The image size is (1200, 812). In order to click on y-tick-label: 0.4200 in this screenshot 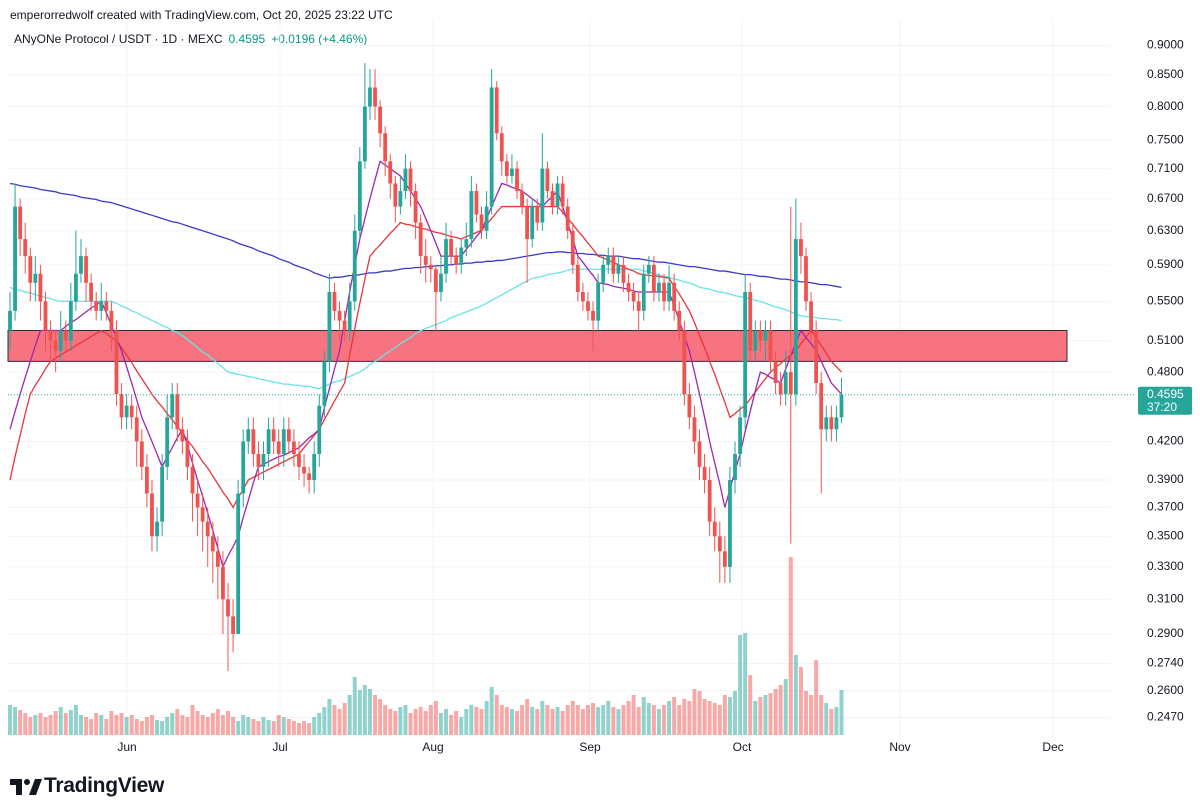, I will do `click(1165, 441)`.